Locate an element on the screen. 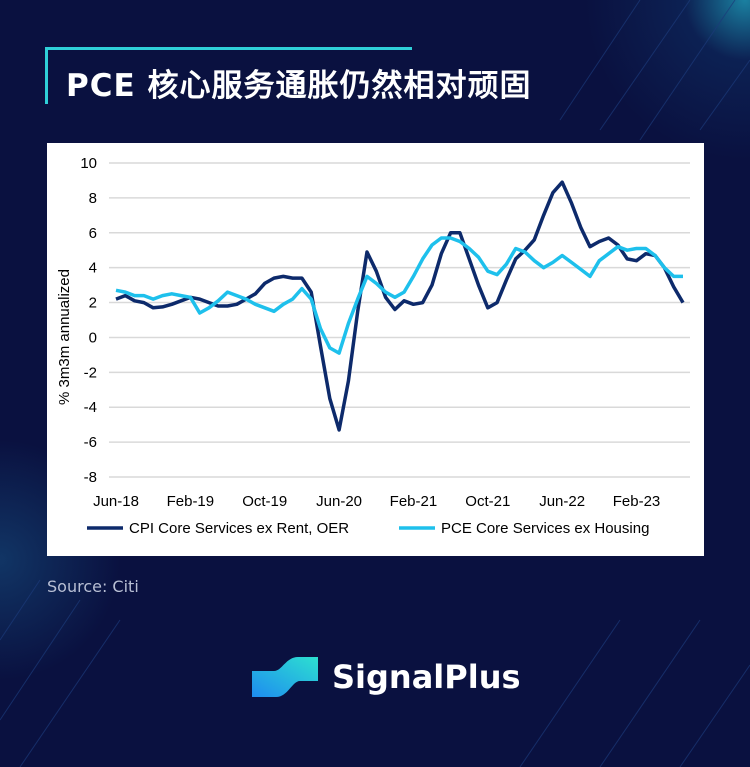 The width and height of the screenshot is (750, 767). x-tick-label: Feb-21 is located at coordinates (414, 501).